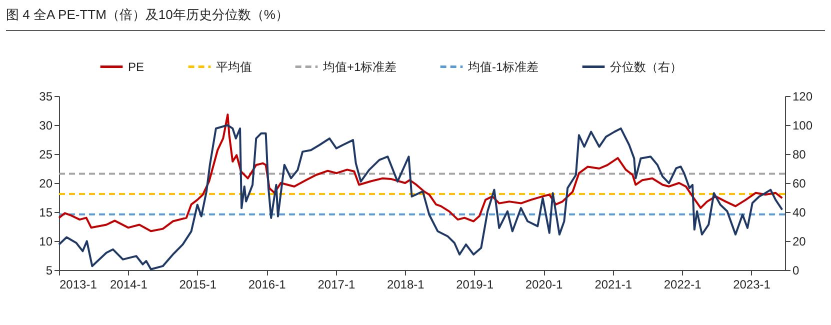 The image size is (831, 325). What do you see at coordinates (359, 67) in the screenshot?
I see `legend-label: 均值+1标准差` at bounding box center [359, 67].